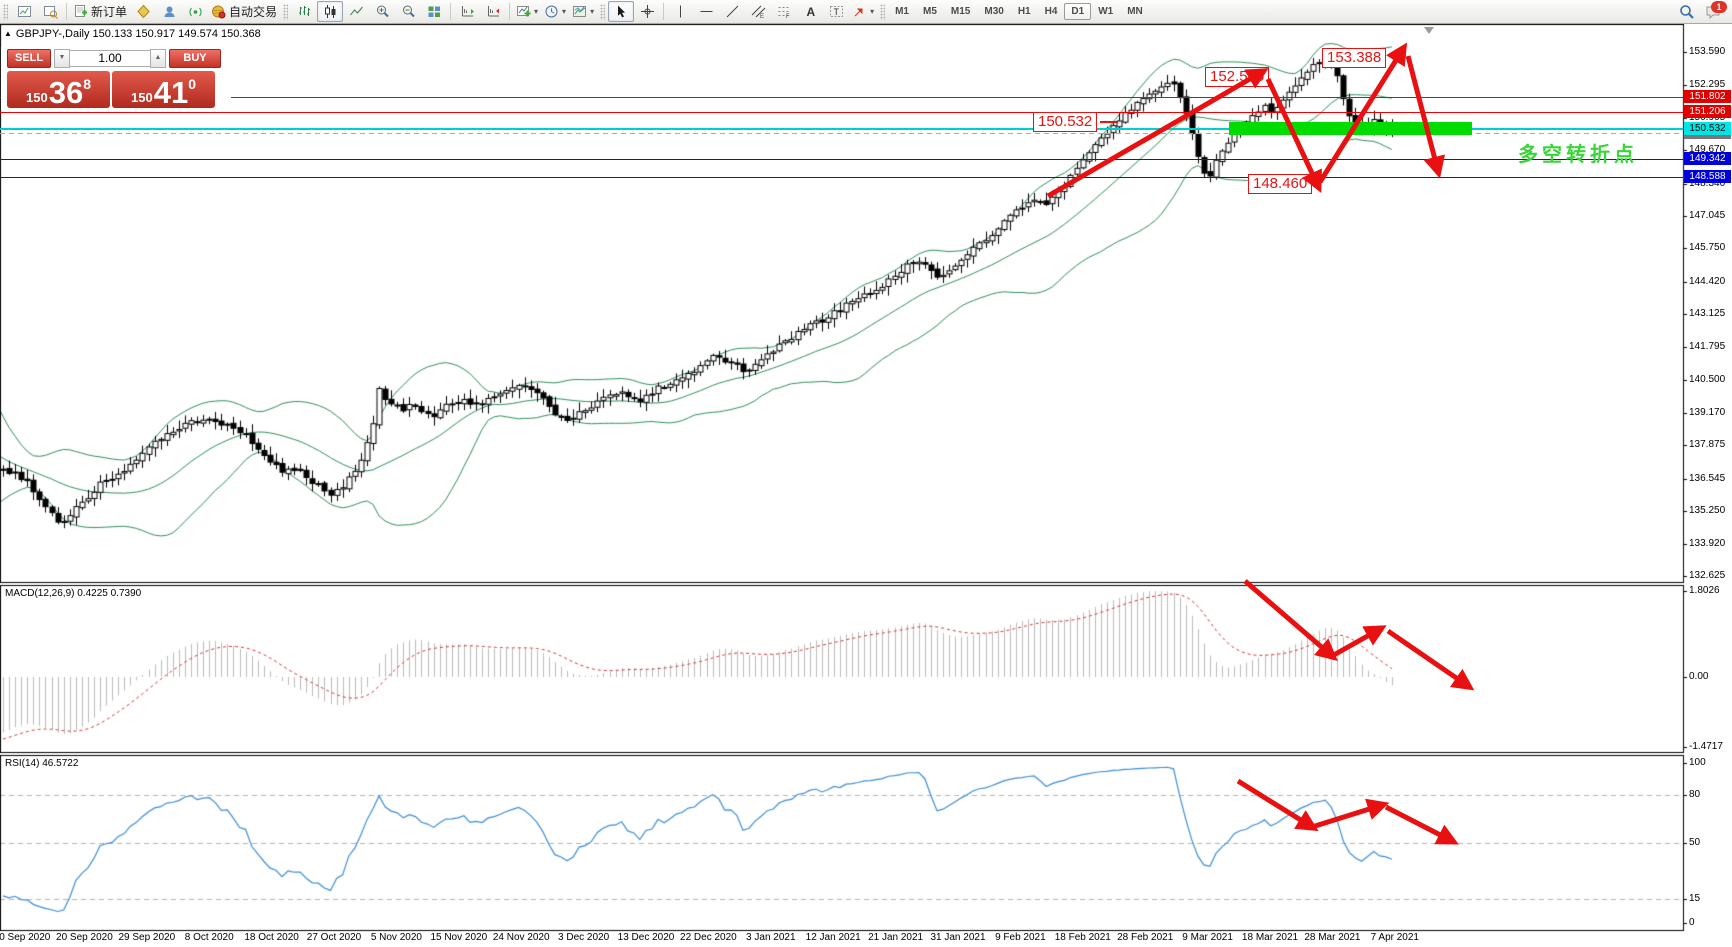  Describe the element at coordinates (73, 593) in the screenshot. I see `macd-pane-label: MACD(12,26,9) 0.4225 0.7390` at that location.